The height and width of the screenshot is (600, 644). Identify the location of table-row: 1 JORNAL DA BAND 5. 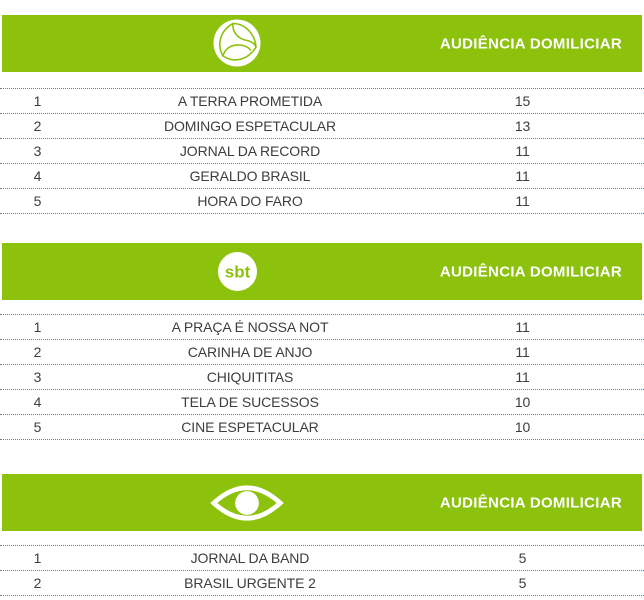
(322, 557).